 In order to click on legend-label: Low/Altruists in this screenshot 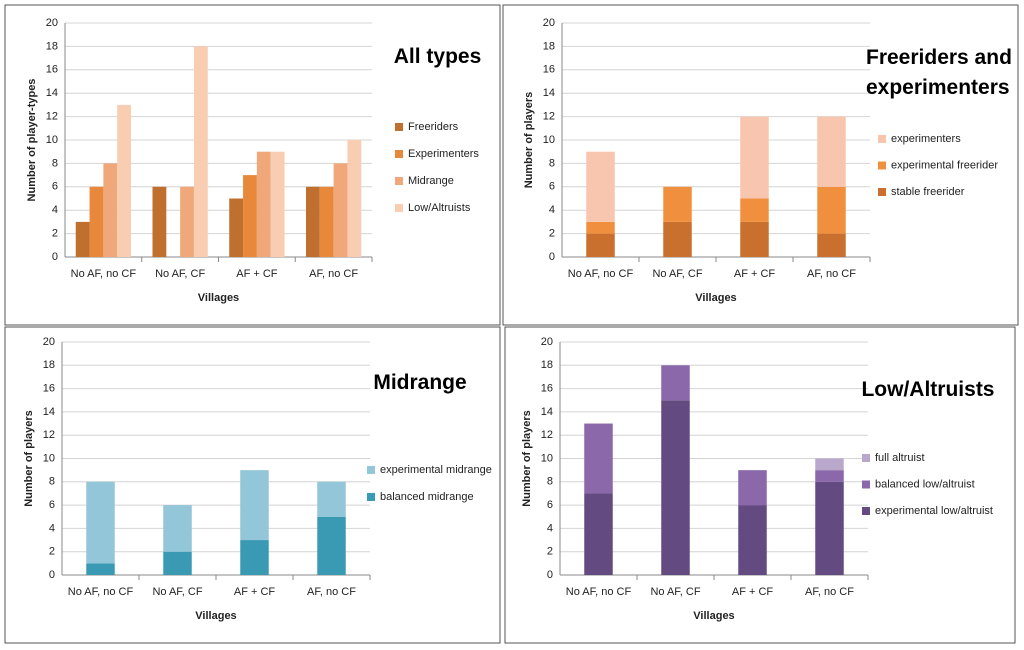, I will do `click(439, 208)`.